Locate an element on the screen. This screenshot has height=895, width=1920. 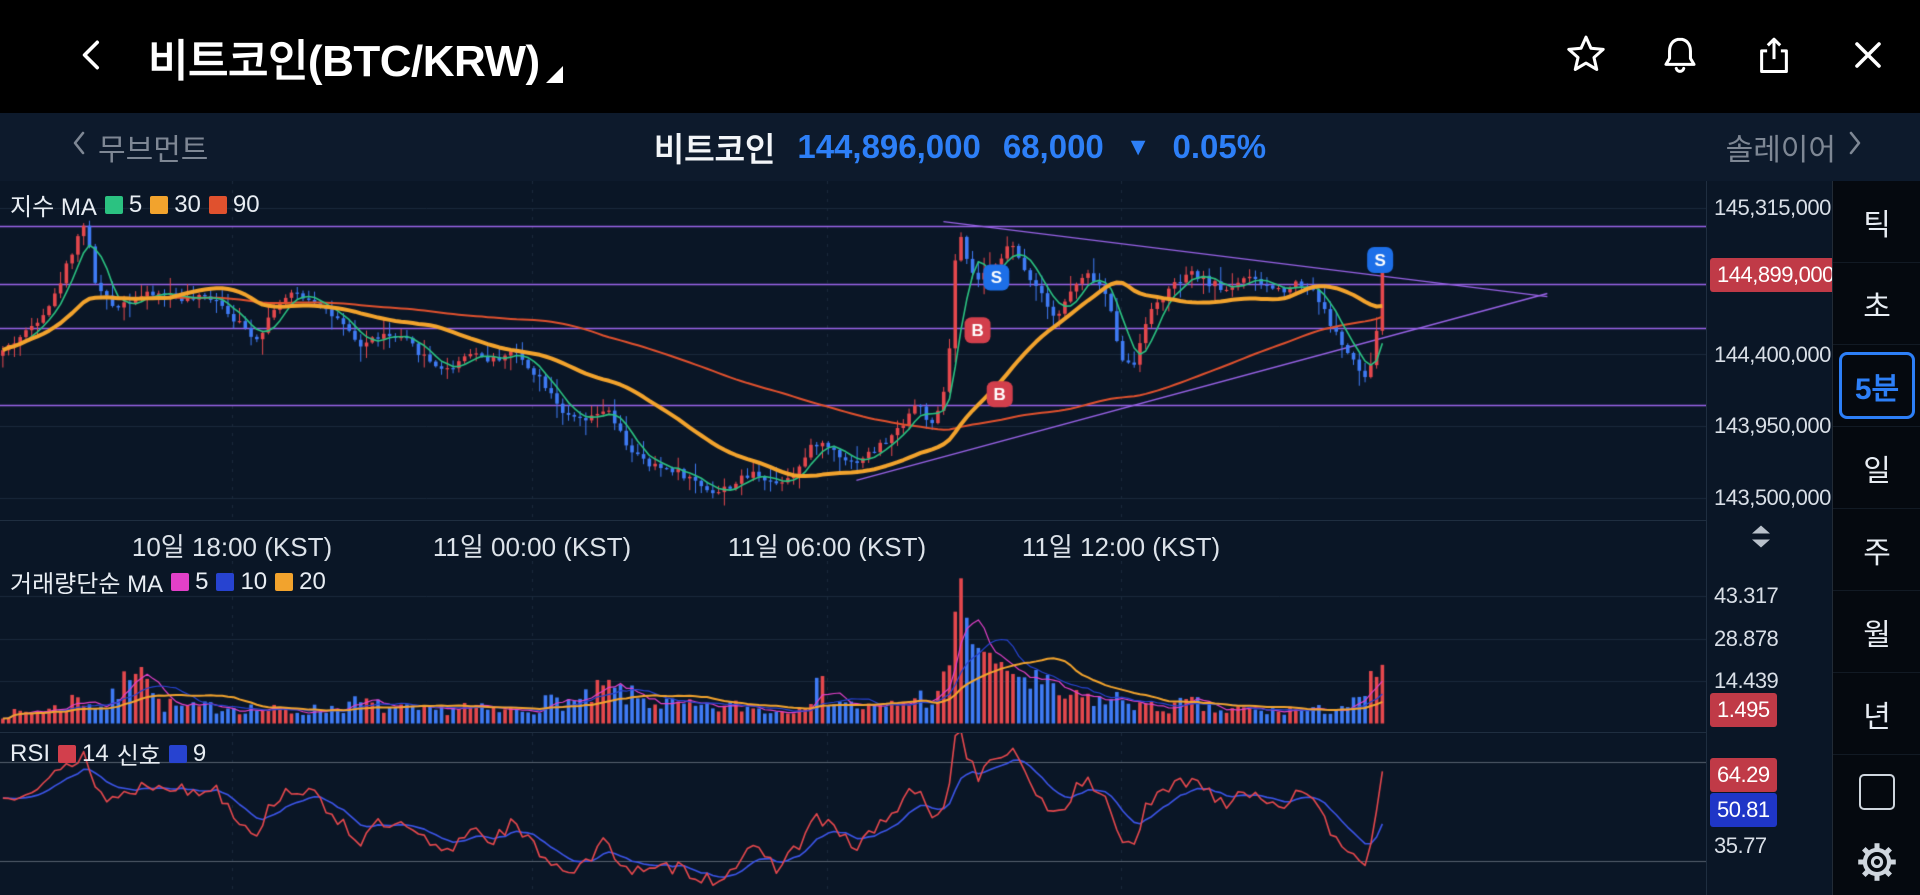
current-price-badge: 144,899,000 is located at coordinates (1775, 275).